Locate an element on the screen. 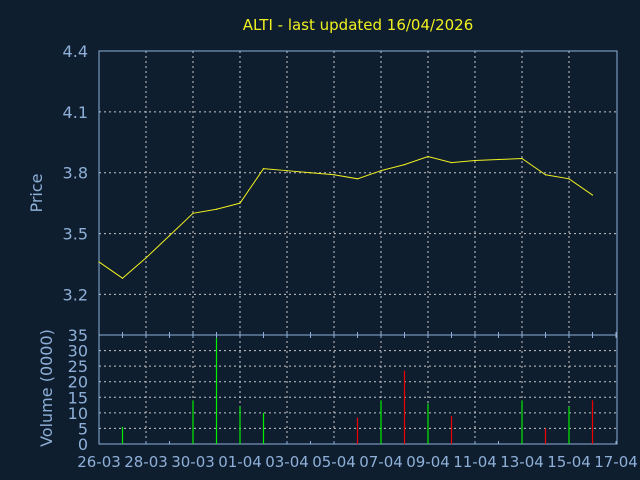 The width and height of the screenshot is (640, 480). price-axis-label: Price is located at coordinates (36, 192).